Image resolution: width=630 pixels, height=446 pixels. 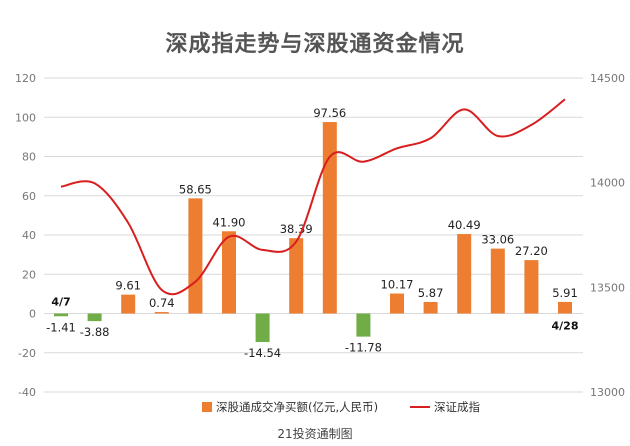 What do you see at coordinates (607, 287) in the screenshot?
I see `right-axis-tick: 13500` at bounding box center [607, 287].